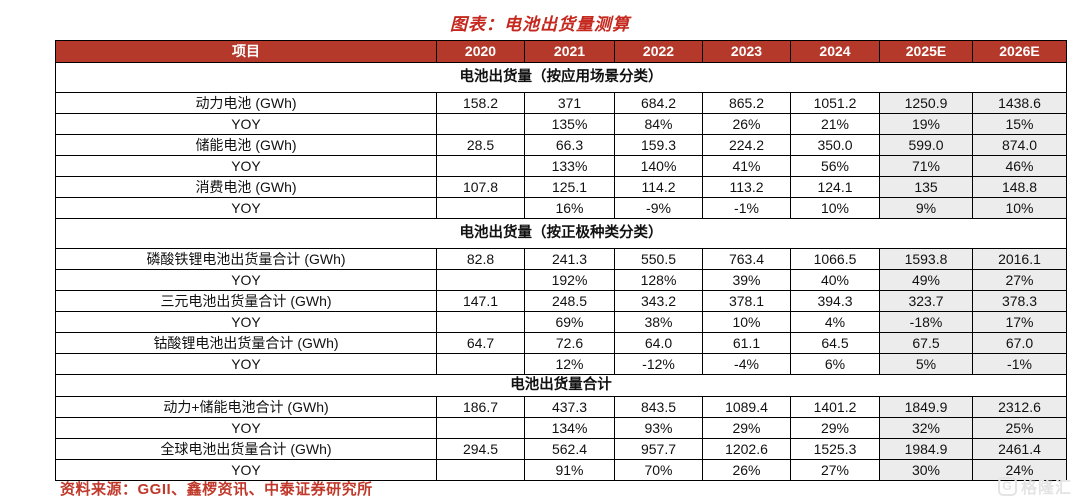  What do you see at coordinates (1019, 145) in the screenshot?
I see `cell-value: 874.0` at bounding box center [1019, 145].